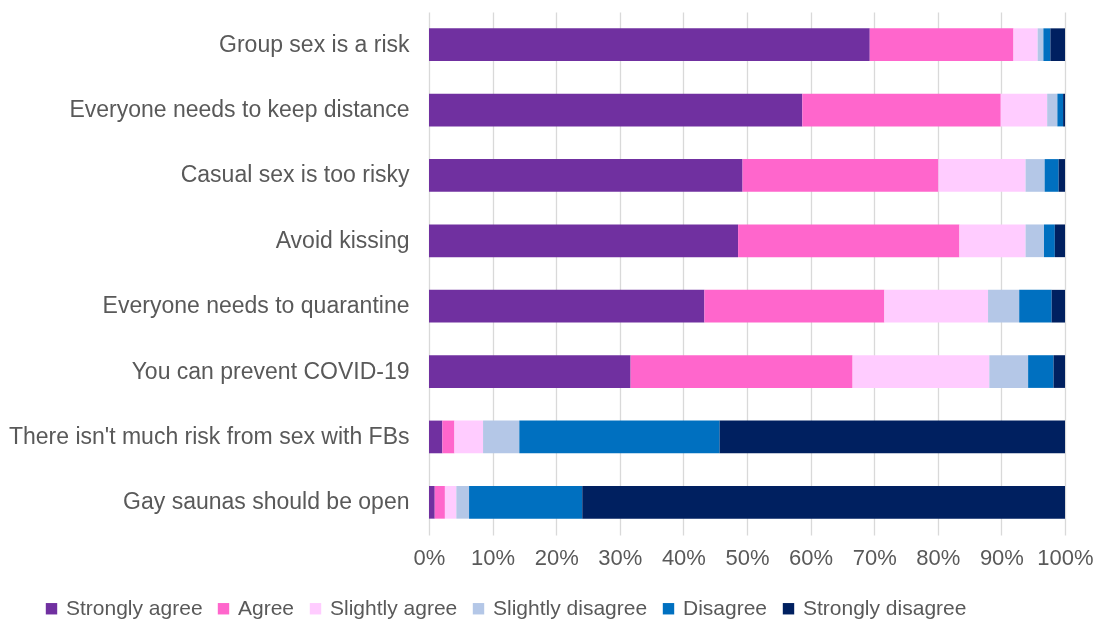 The image size is (1120, 632). Describe the element at coordinates (266, 607) in the screenshot. I see `legend-label: Agree` at that location.